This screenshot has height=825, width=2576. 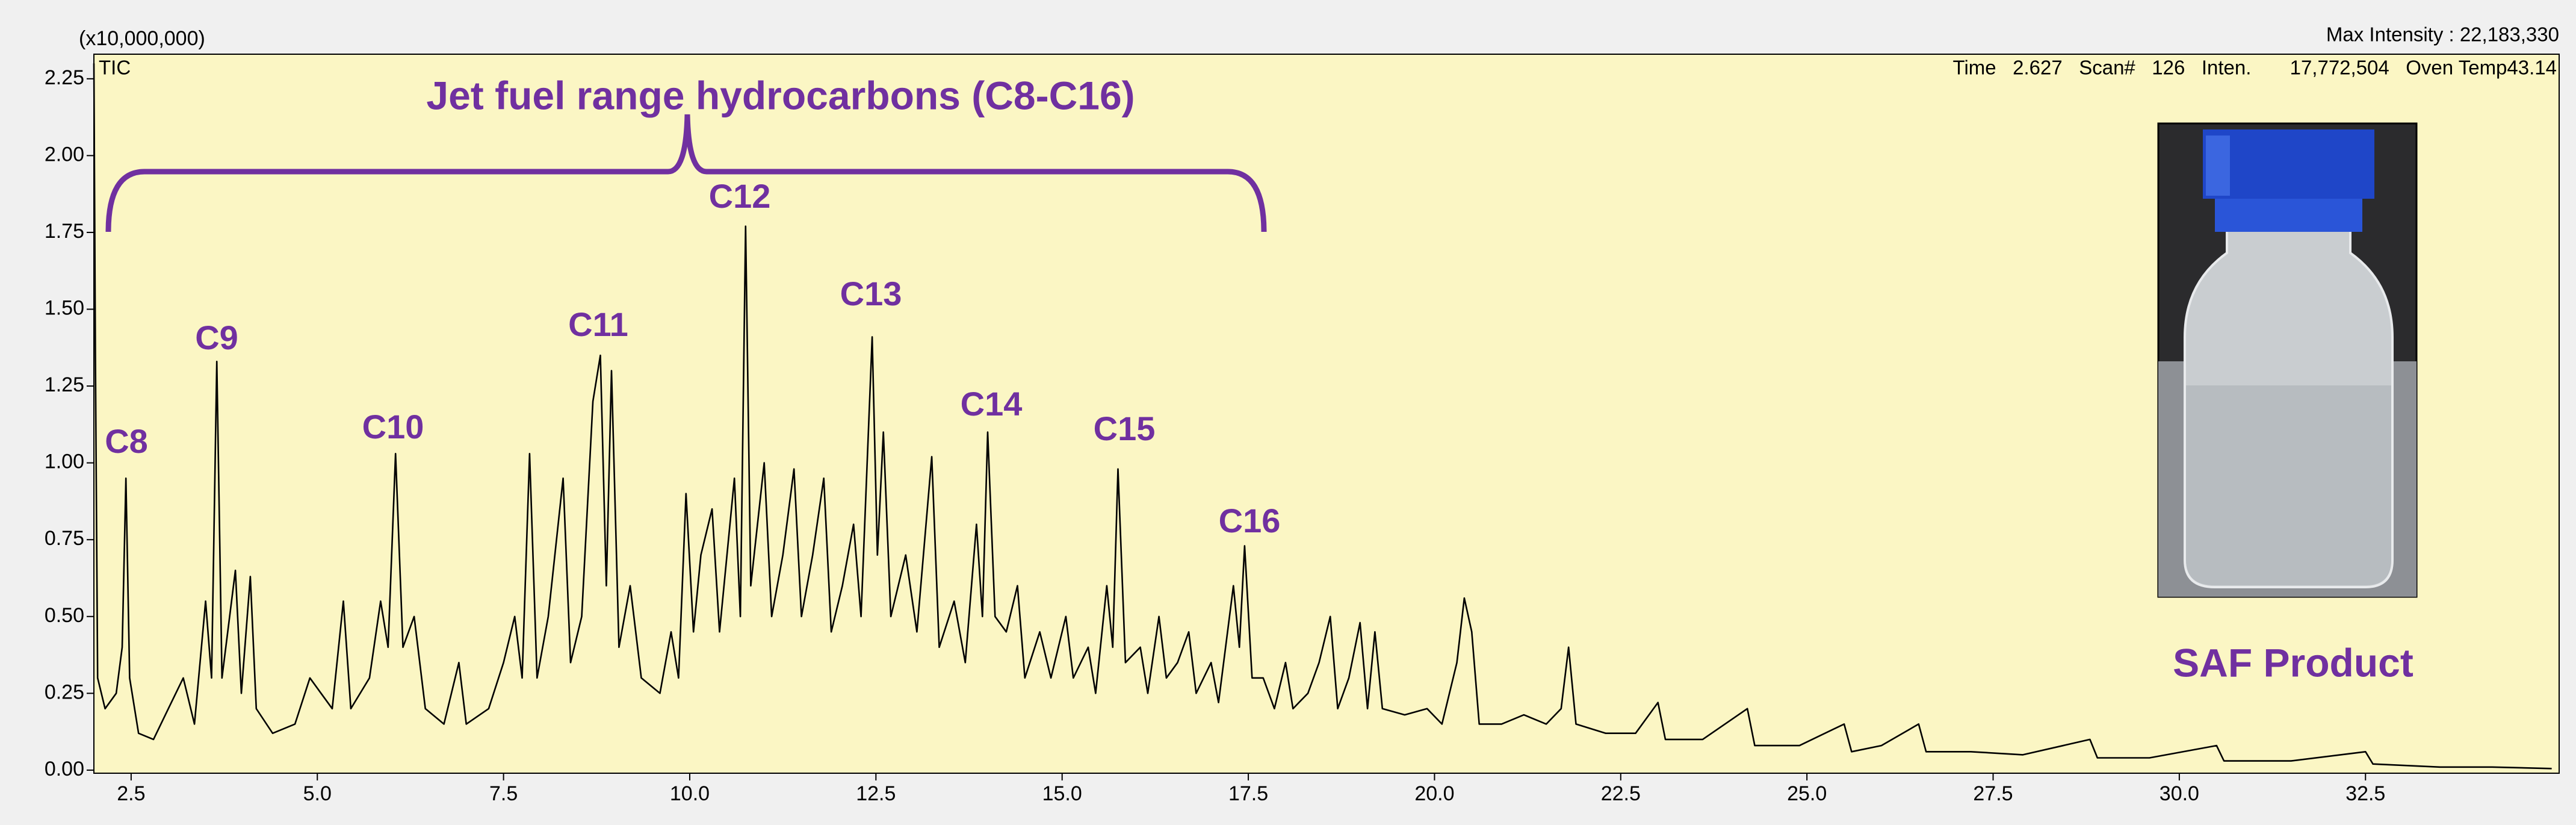 What do you see at coordinates (2365, 793) in the screenshot?
I see `x-tick-label: 32.5` at bounding box center [2365, 793].